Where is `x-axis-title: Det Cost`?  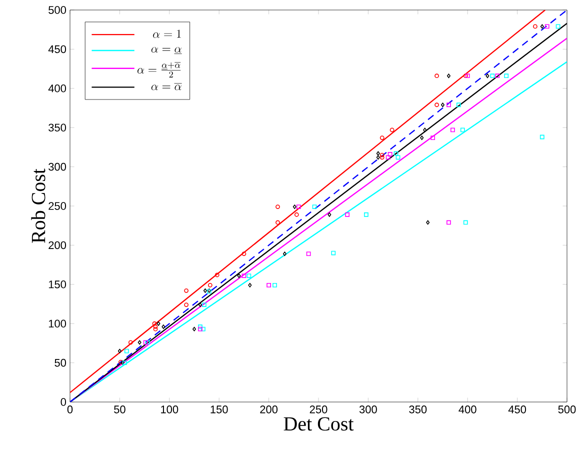
x-axis-title: Det Cost is located at coordinates (319, 424).